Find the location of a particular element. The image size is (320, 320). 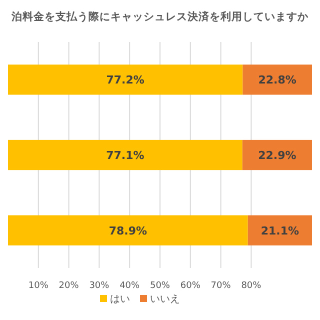

x-tick-label: 30% is located at coordinates (99, 286).